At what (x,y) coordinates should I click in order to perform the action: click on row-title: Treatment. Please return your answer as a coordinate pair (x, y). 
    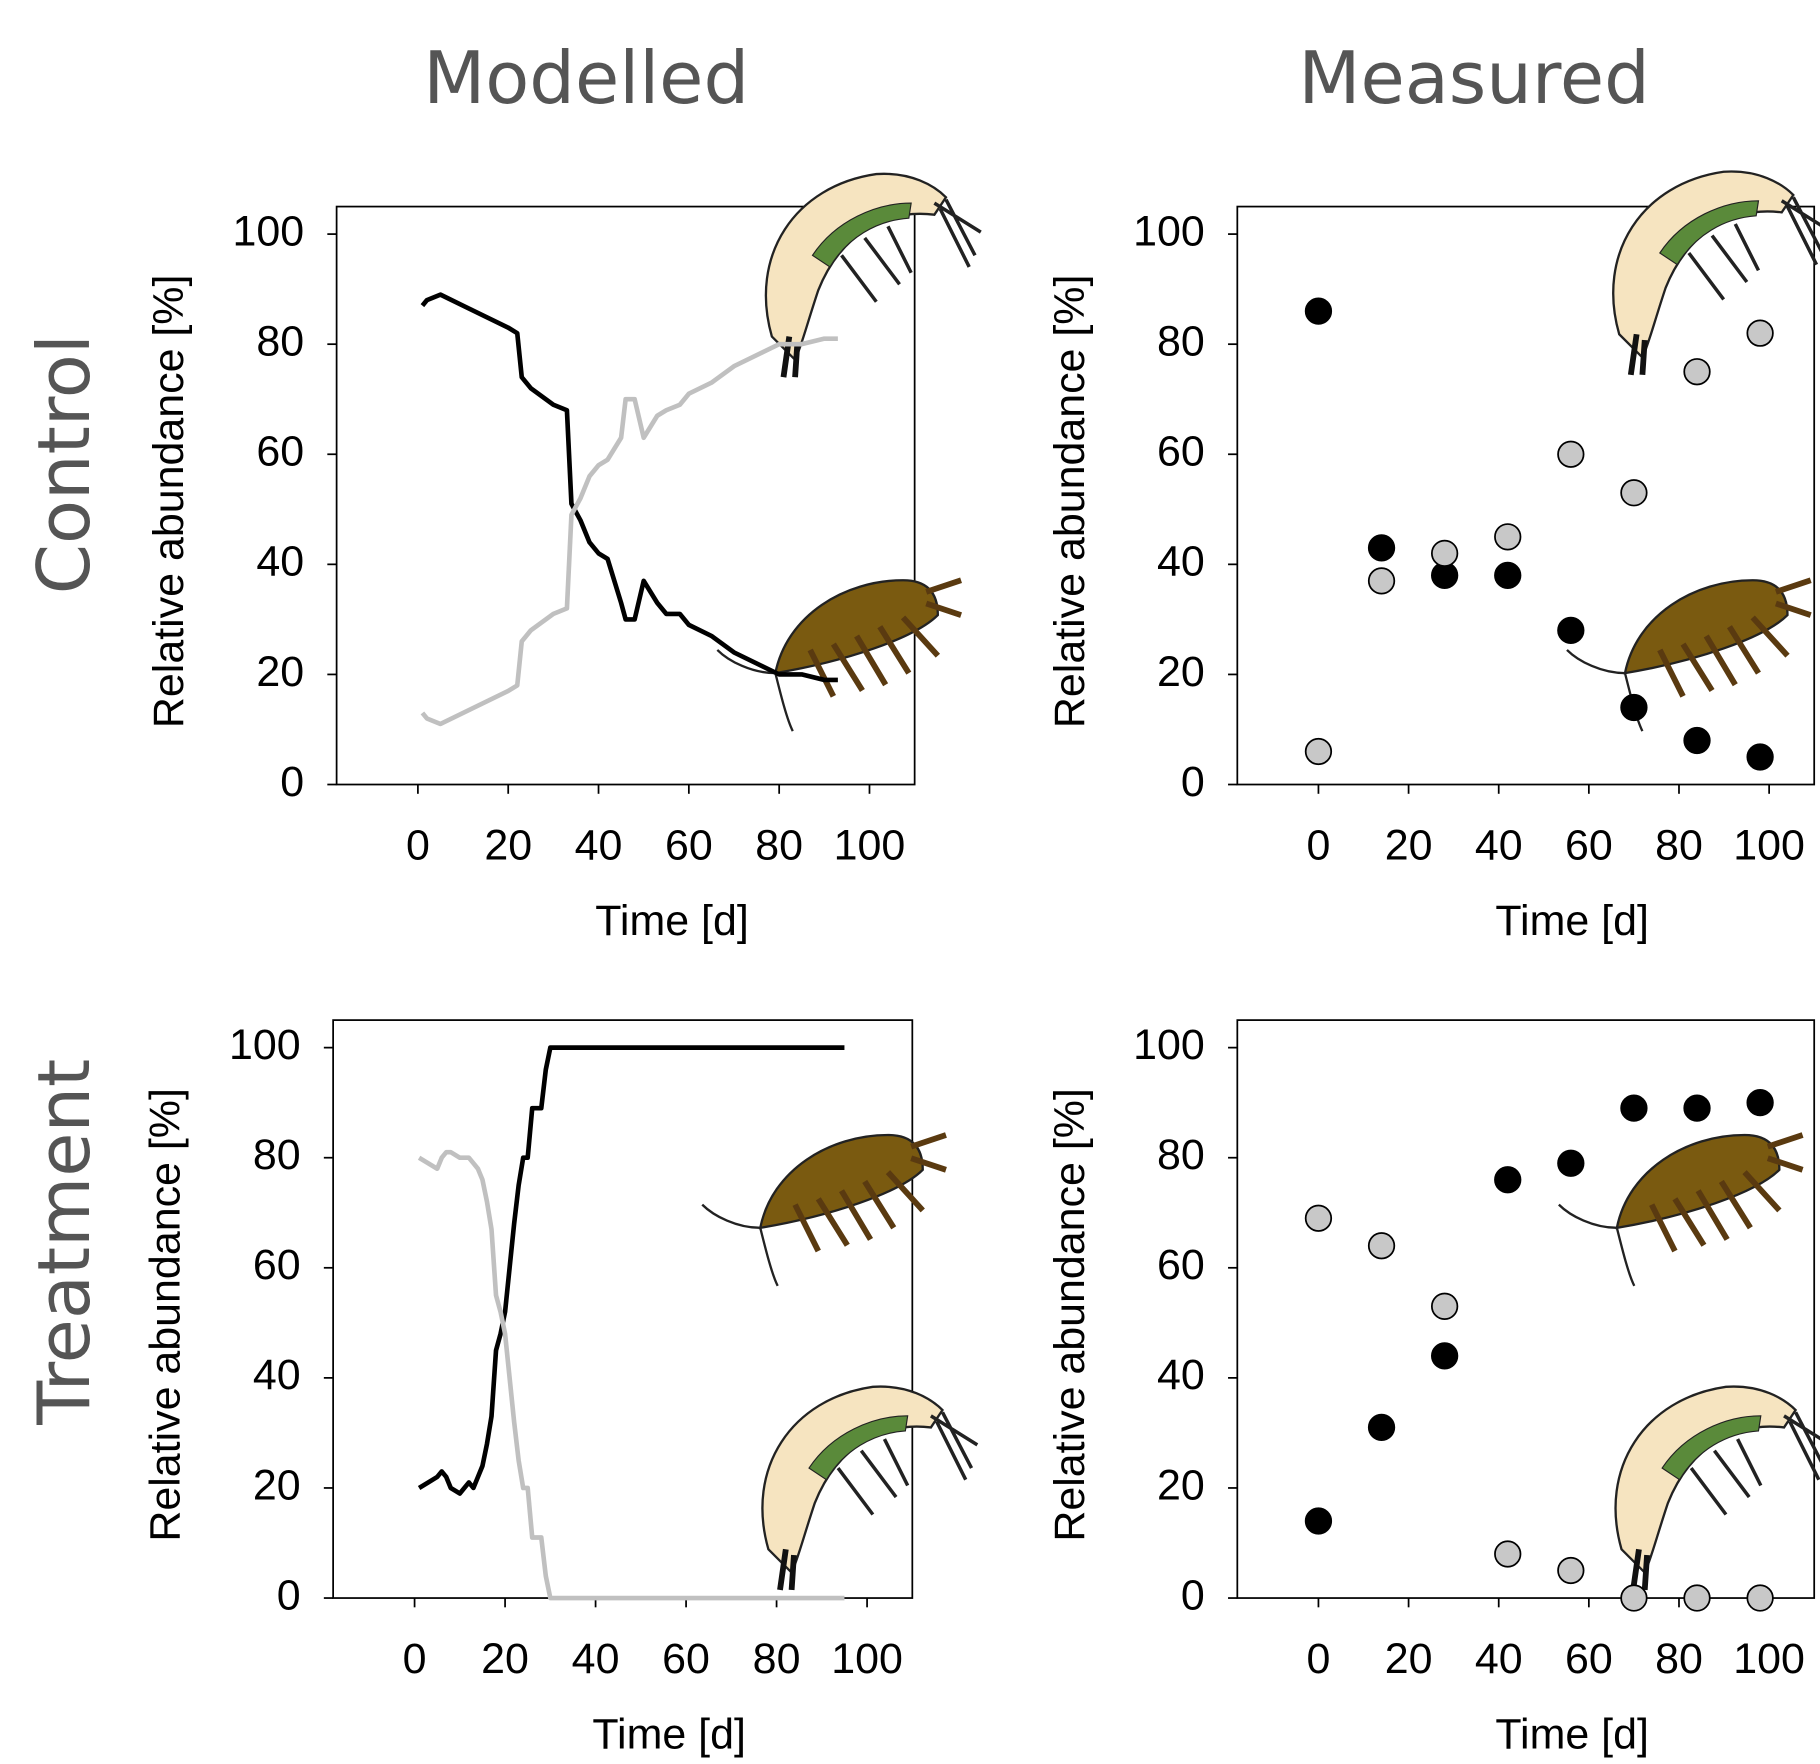
    Looking at the image, I should click on (64, 1242).